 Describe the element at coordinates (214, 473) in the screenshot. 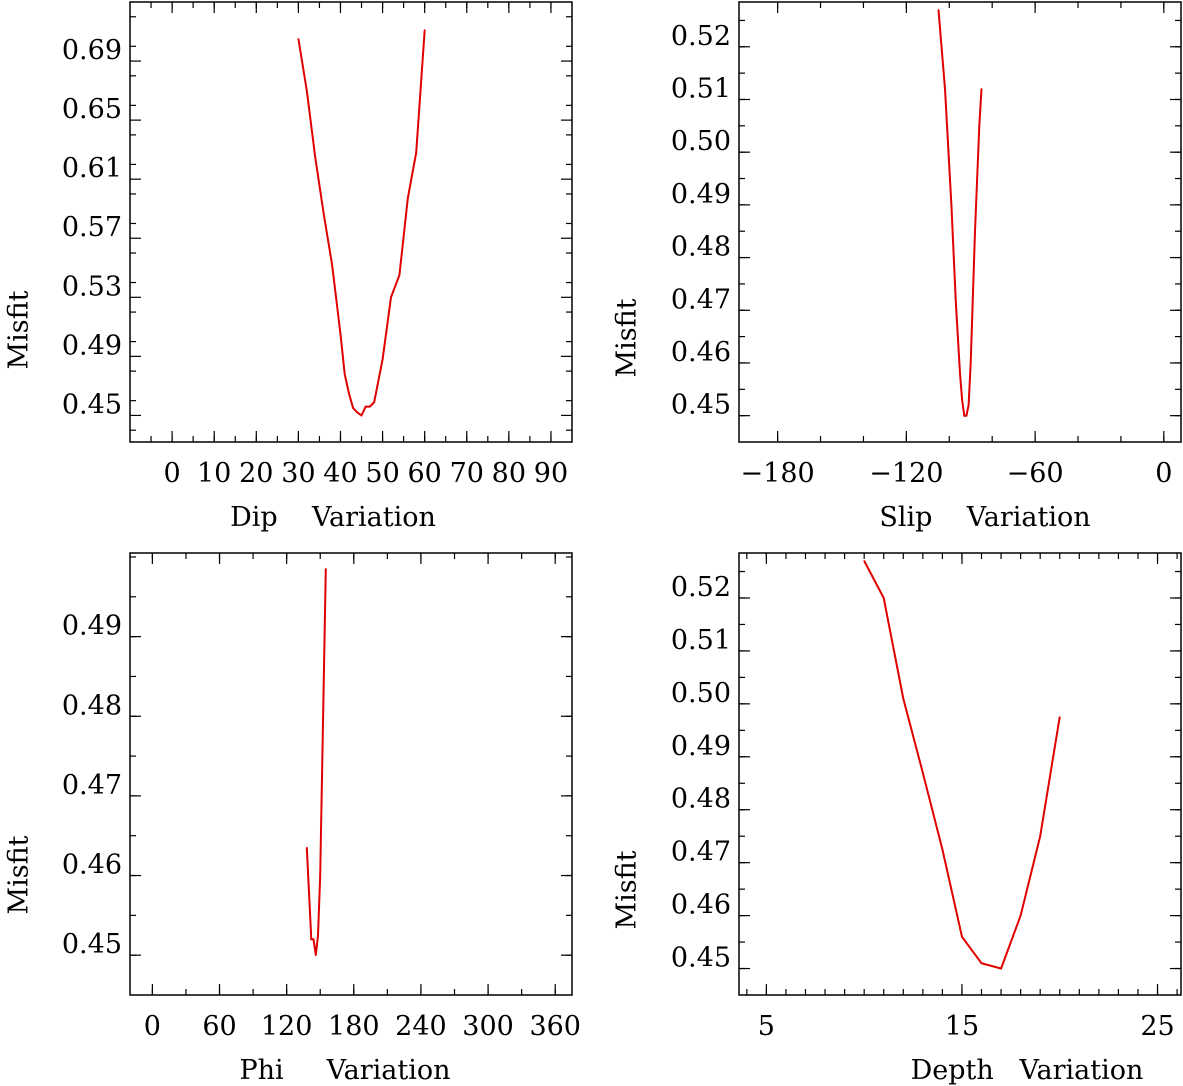

I see `x-tick-label: 10` at that location.